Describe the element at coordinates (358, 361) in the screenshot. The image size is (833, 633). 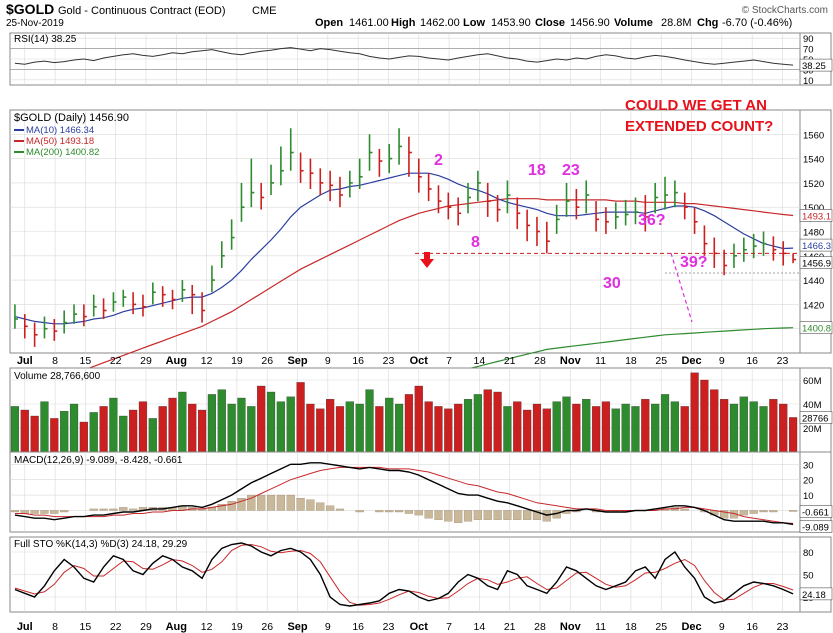
I see `x-tick-label: 16` at that location.